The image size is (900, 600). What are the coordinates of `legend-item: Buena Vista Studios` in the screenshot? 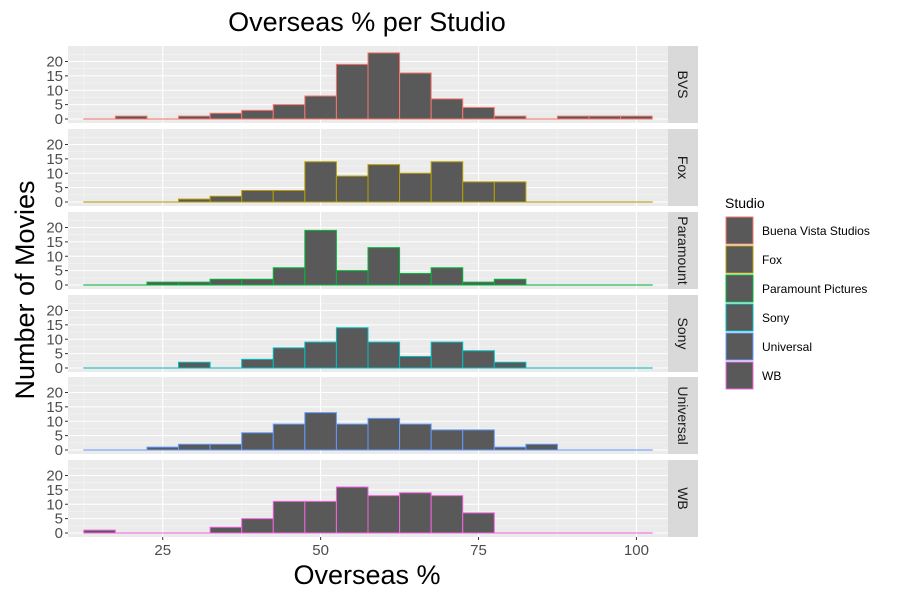 It's located at (797, 230).